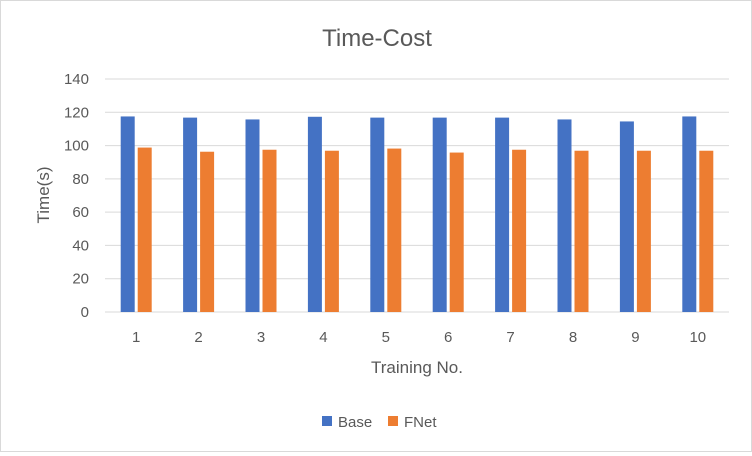 Image resolution: width=752 pixels, height=456 pixels. What do you see at coordinates (417, 367) in the screenshot?
I see `x-axis-title: Training No.` at bounding box center [417, 367].